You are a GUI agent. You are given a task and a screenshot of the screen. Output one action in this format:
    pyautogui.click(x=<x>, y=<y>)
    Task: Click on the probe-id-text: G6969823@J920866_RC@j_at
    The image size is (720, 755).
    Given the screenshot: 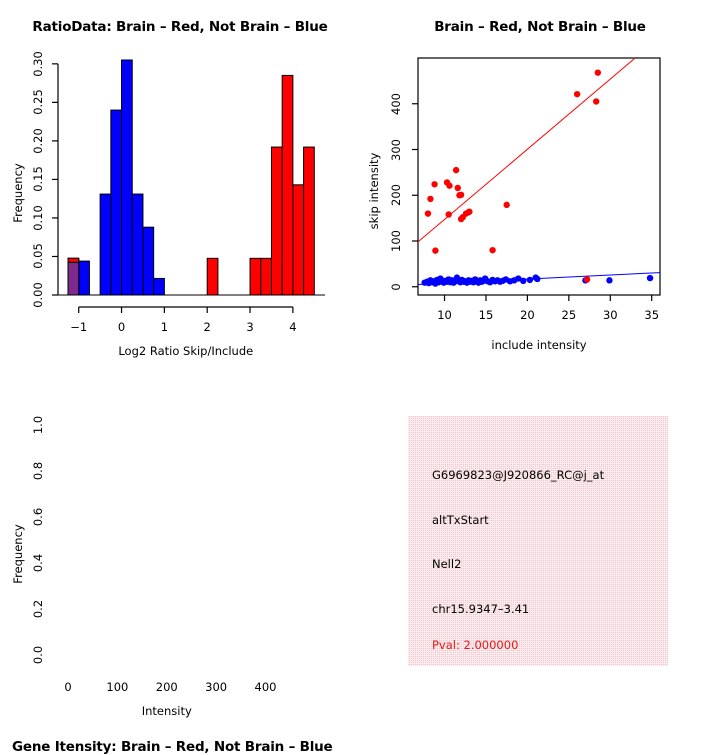 What is the action you would take?
    pyautogui.click(x=518, y=475)
    